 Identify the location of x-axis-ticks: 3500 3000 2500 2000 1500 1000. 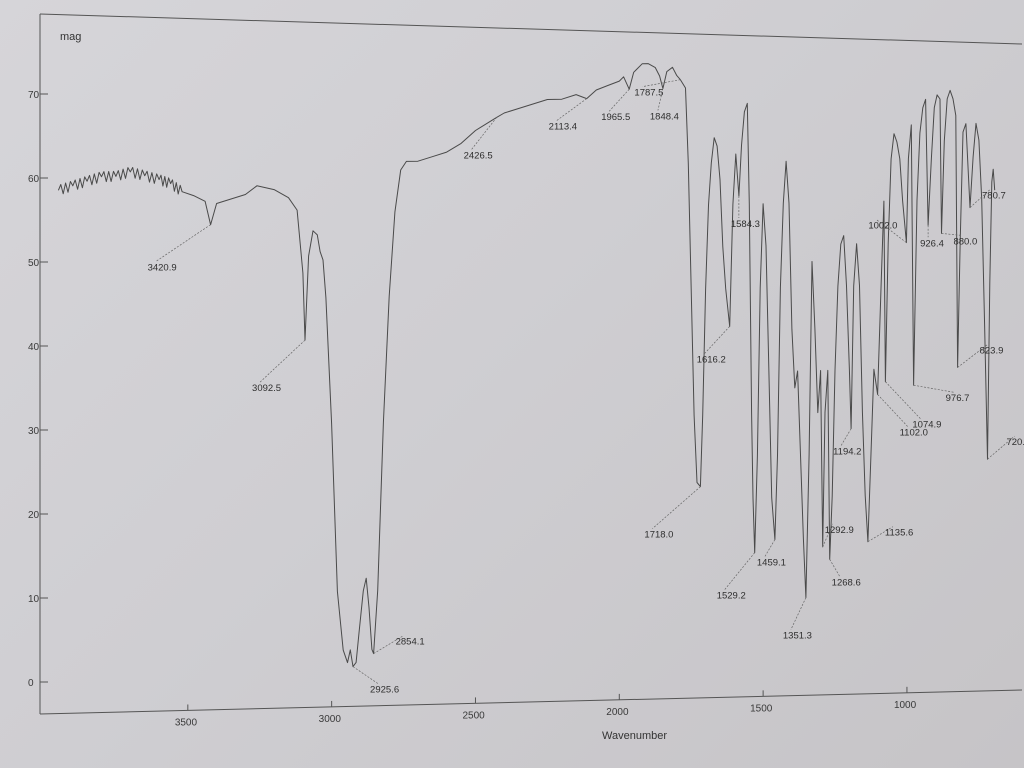
(546, 707).